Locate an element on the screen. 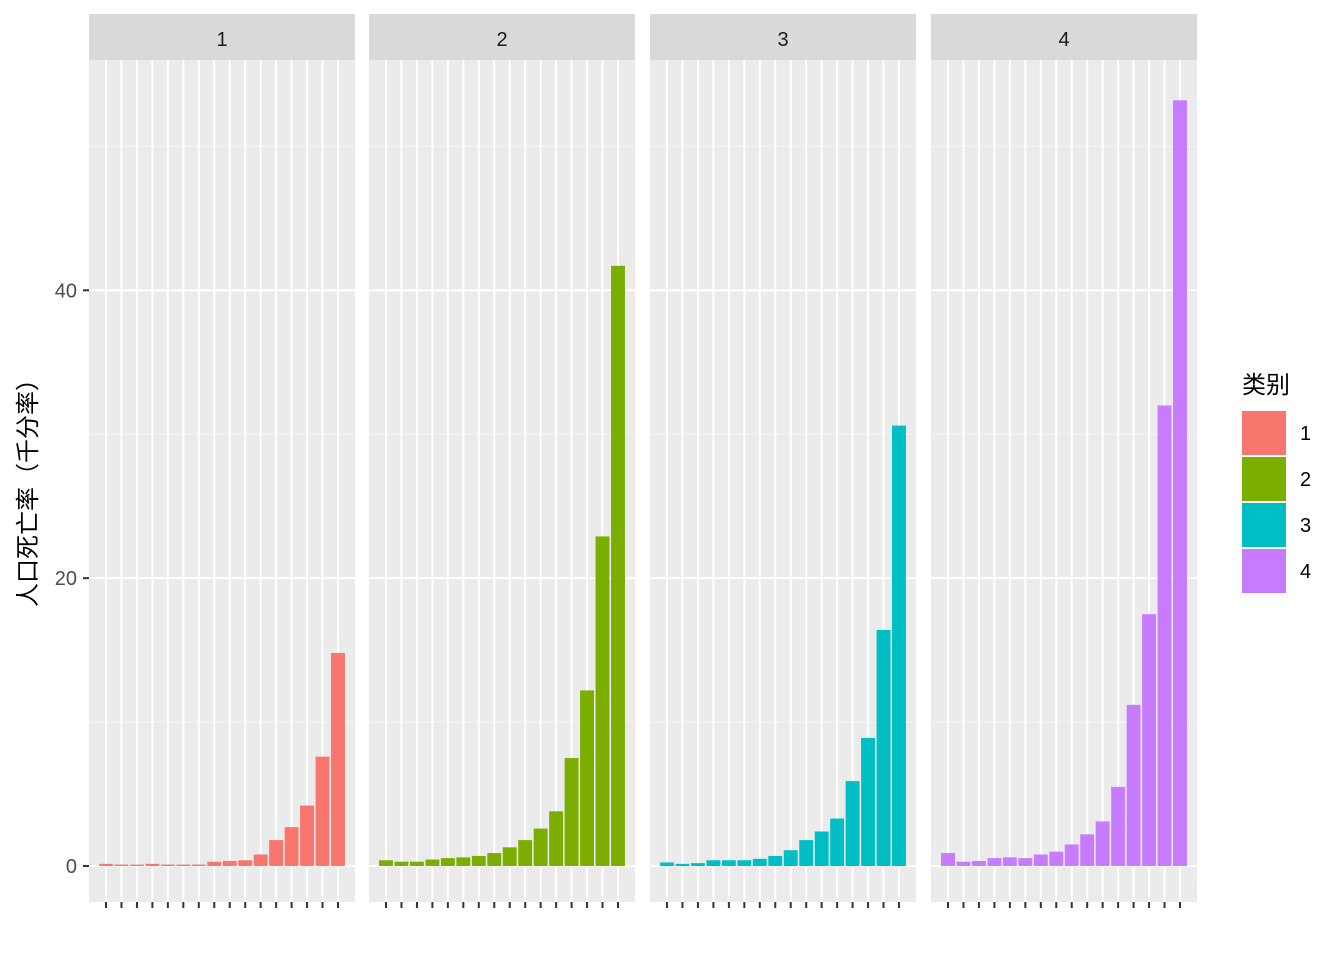 Image resolution: width=1344 pixels, height=960 pixels. panel-strip-label: 1 is located at coordinates (221, 40).